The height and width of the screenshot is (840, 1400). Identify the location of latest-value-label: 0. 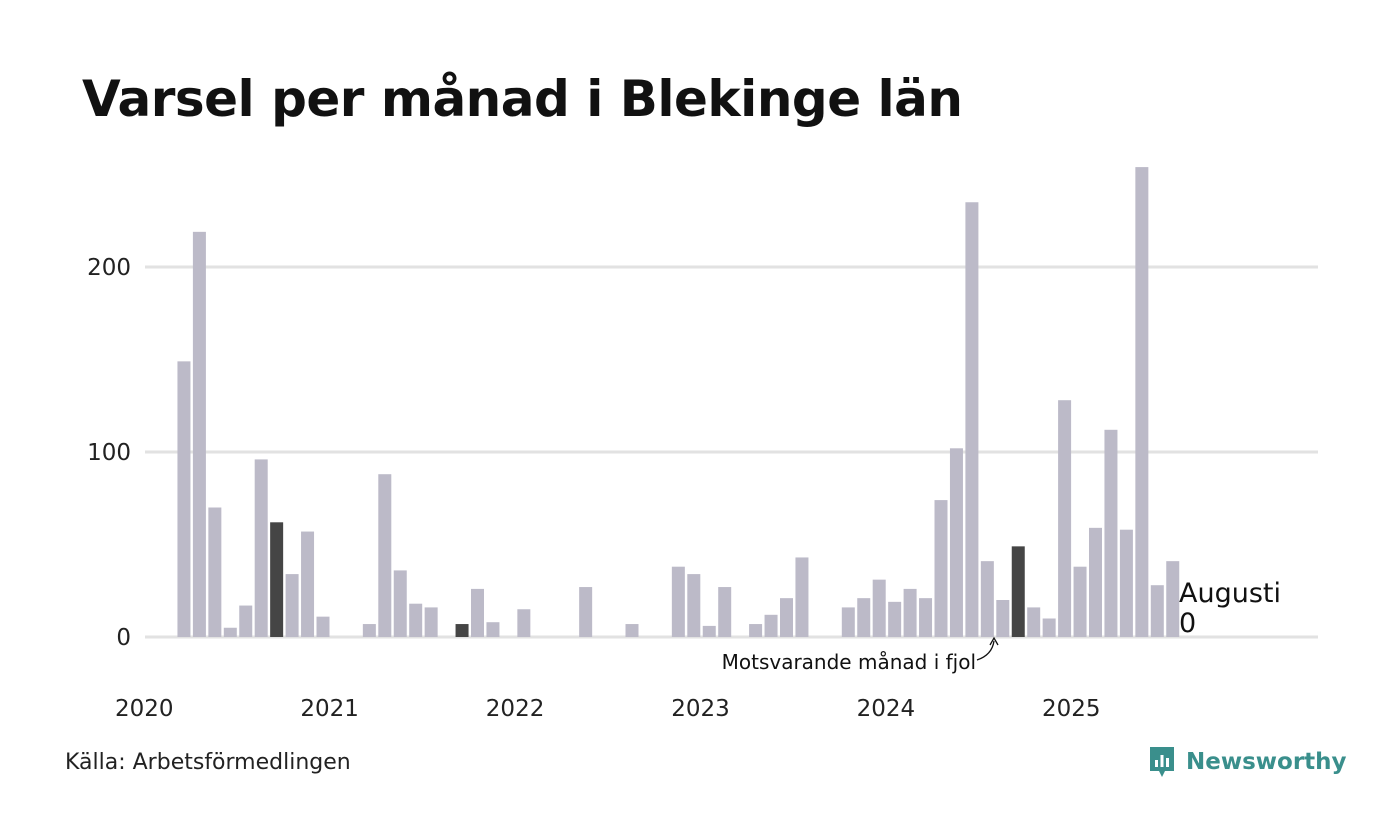
(1187, 623).